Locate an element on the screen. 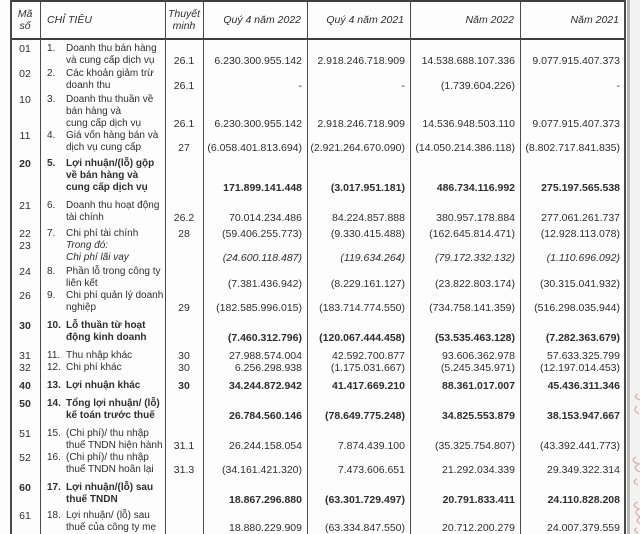  row-code: 51 is located at coordinates (25, 434).